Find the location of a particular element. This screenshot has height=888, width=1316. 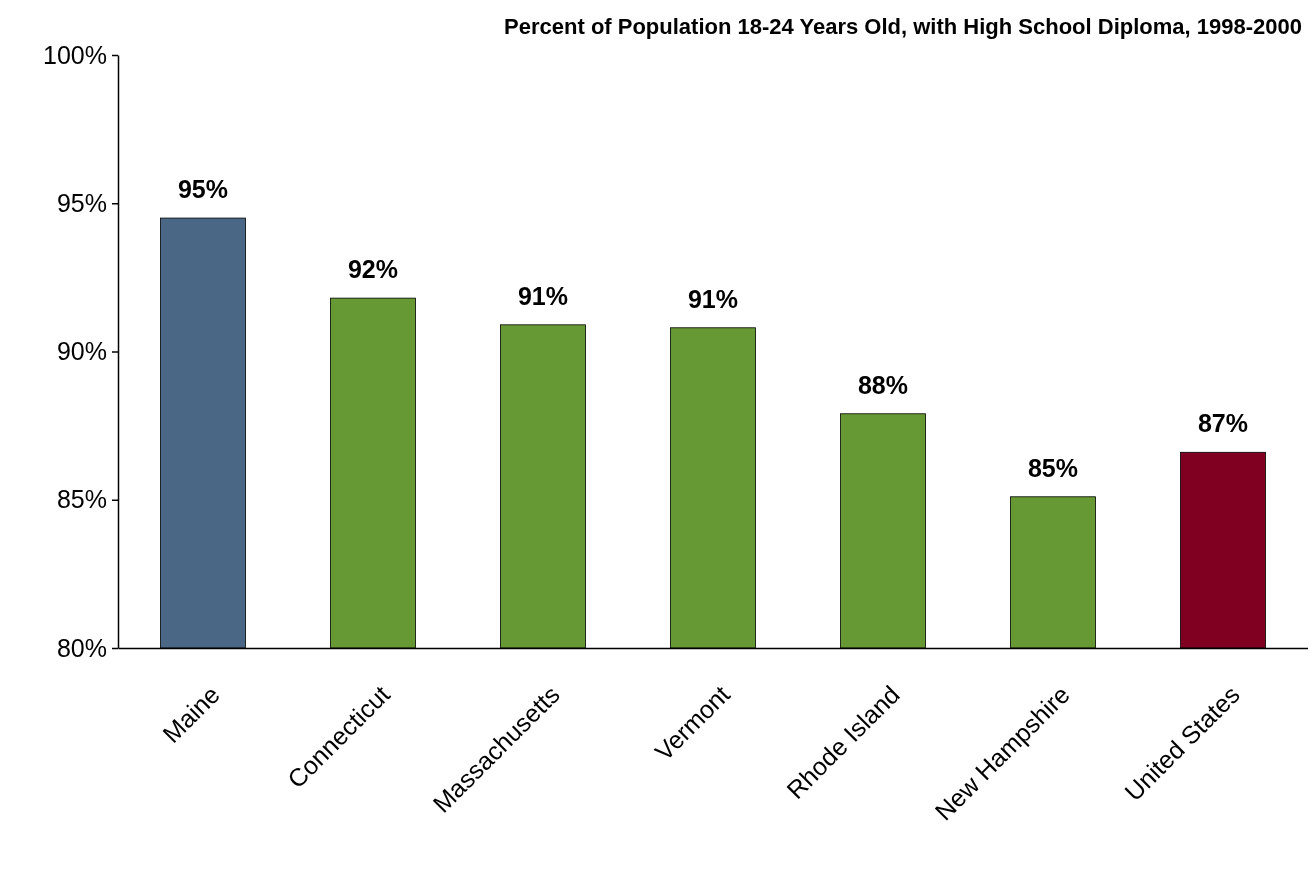

data-label: 87% is located at coordinates (1223, 423).